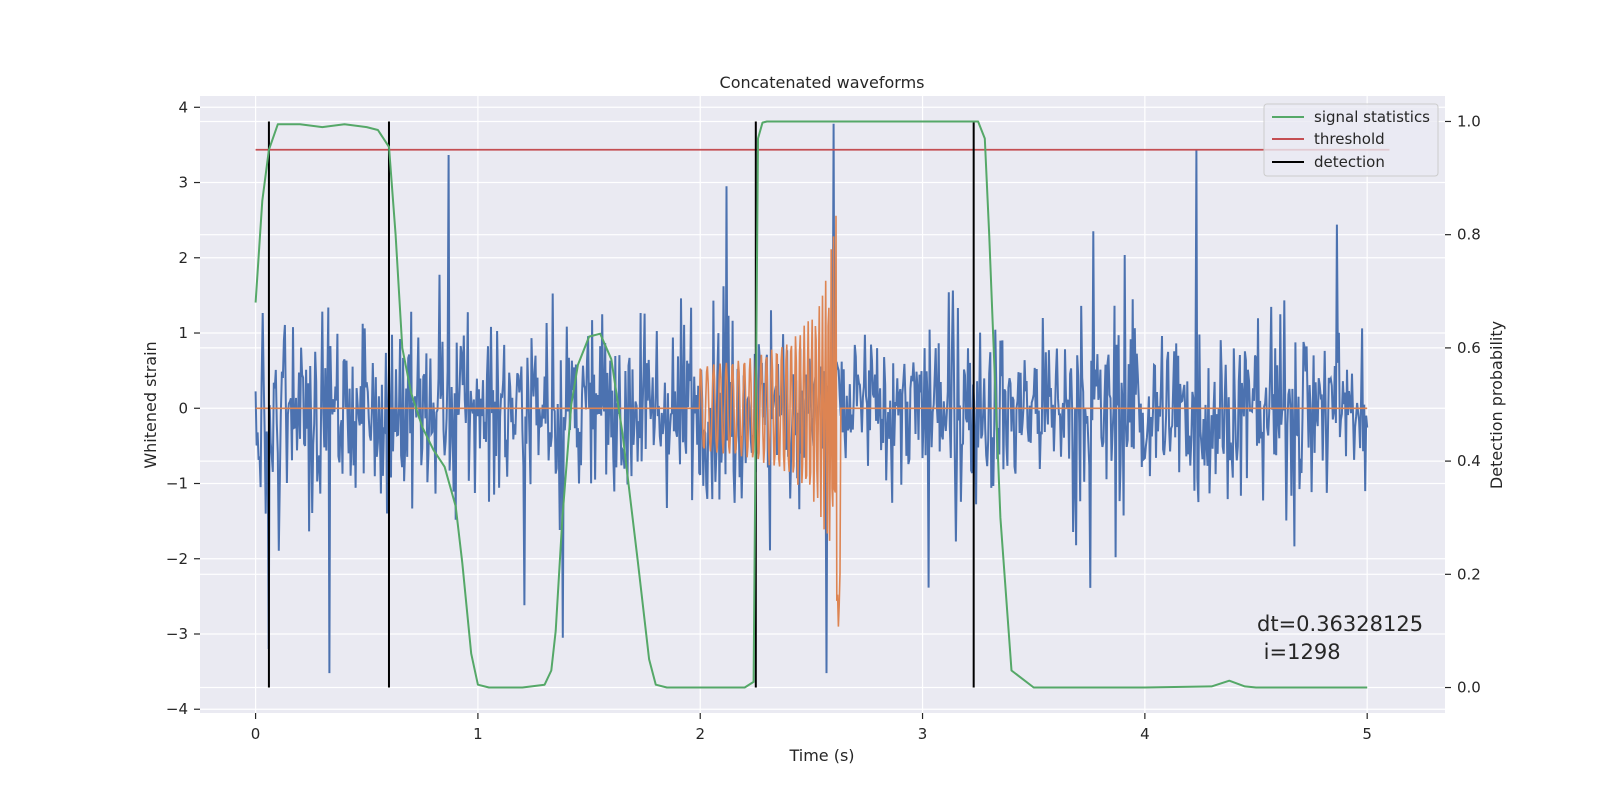 This screenshot has width=1600, height=804. I want to click on y-tick-label: 2, so click(183, 258).